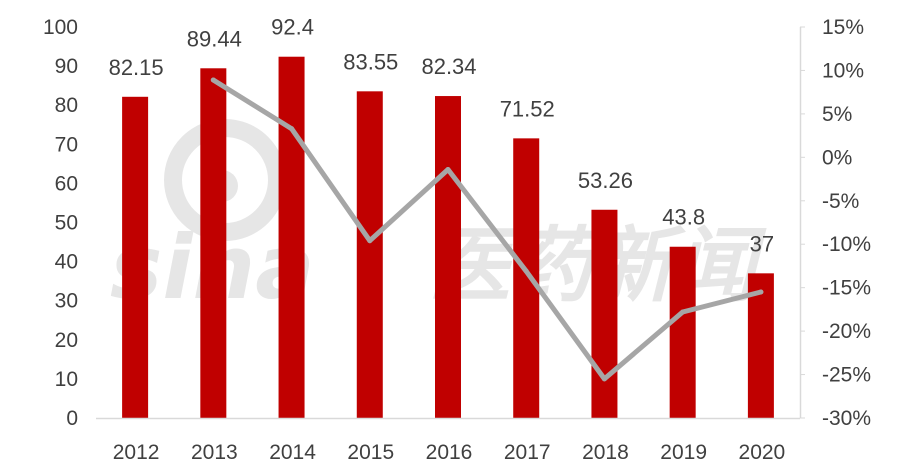 The image size is (915, 469). I want to click on data-label-2014: 92.4, so click(292, 27).